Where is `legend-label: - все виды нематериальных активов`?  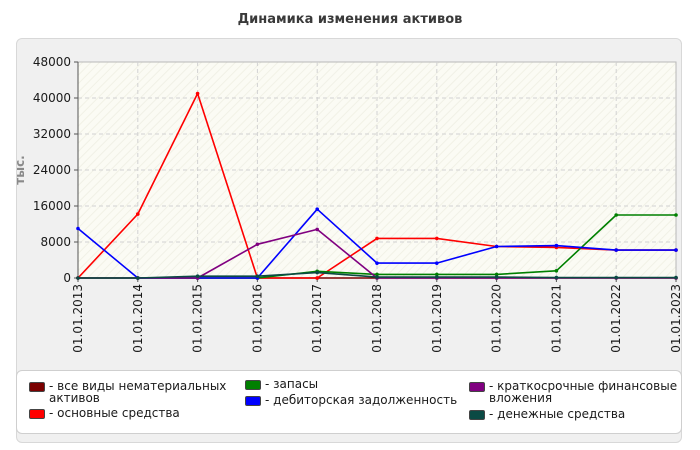 legend-label: - все виды нематериальных активов is located at coordinates (138, 392).